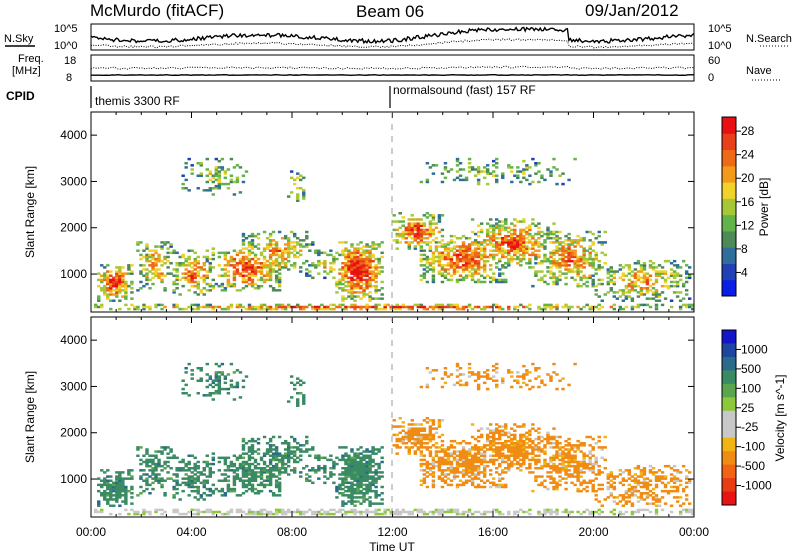 Image resolution: width=800 pixels, height=554 pixels. I want to click on freq-left-tick-top: 18, so click(70, 61).